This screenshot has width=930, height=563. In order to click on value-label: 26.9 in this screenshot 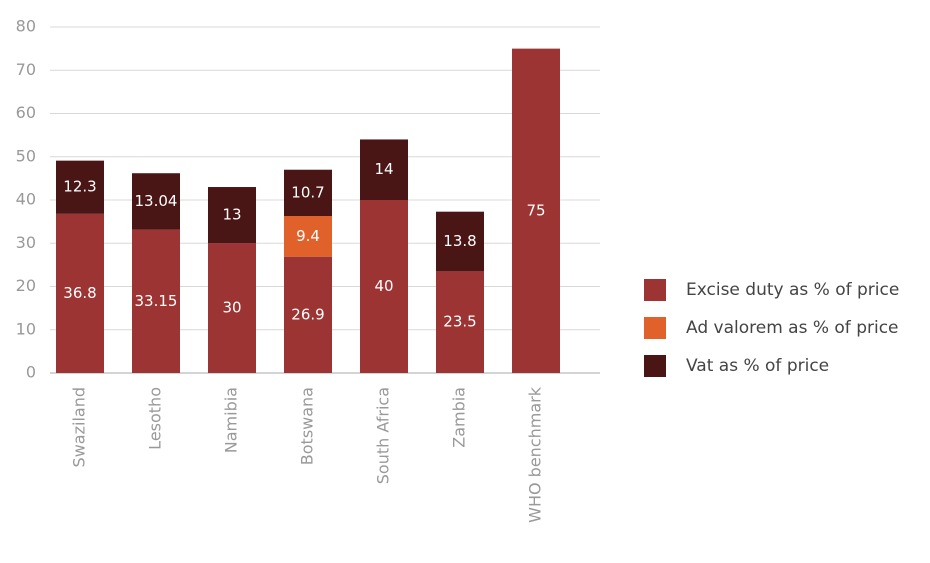, I will do `click(307, 314)`.